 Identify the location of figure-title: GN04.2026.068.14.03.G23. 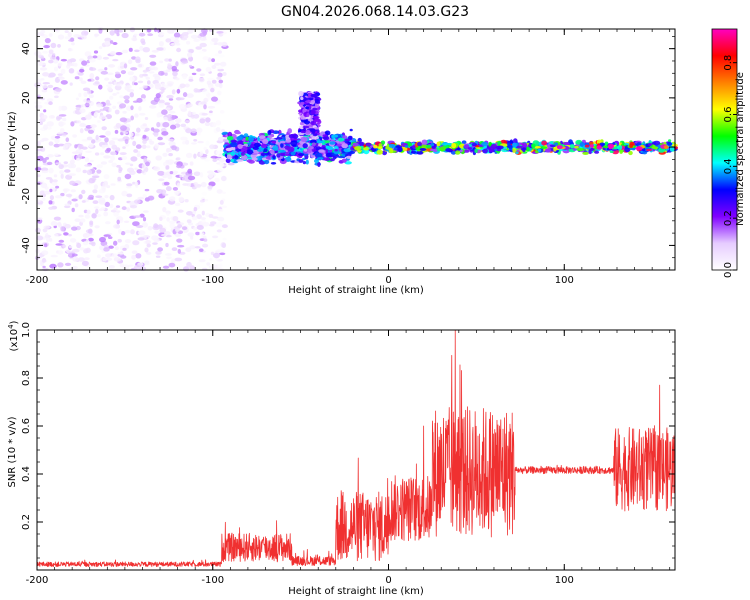
(375, 12).